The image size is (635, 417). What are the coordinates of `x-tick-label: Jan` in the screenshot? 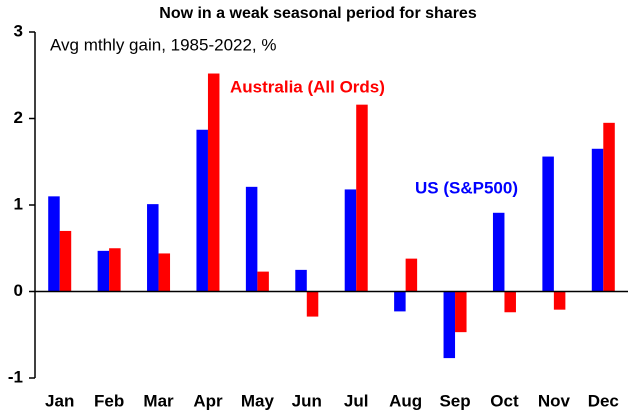 It's located at (59, 400).